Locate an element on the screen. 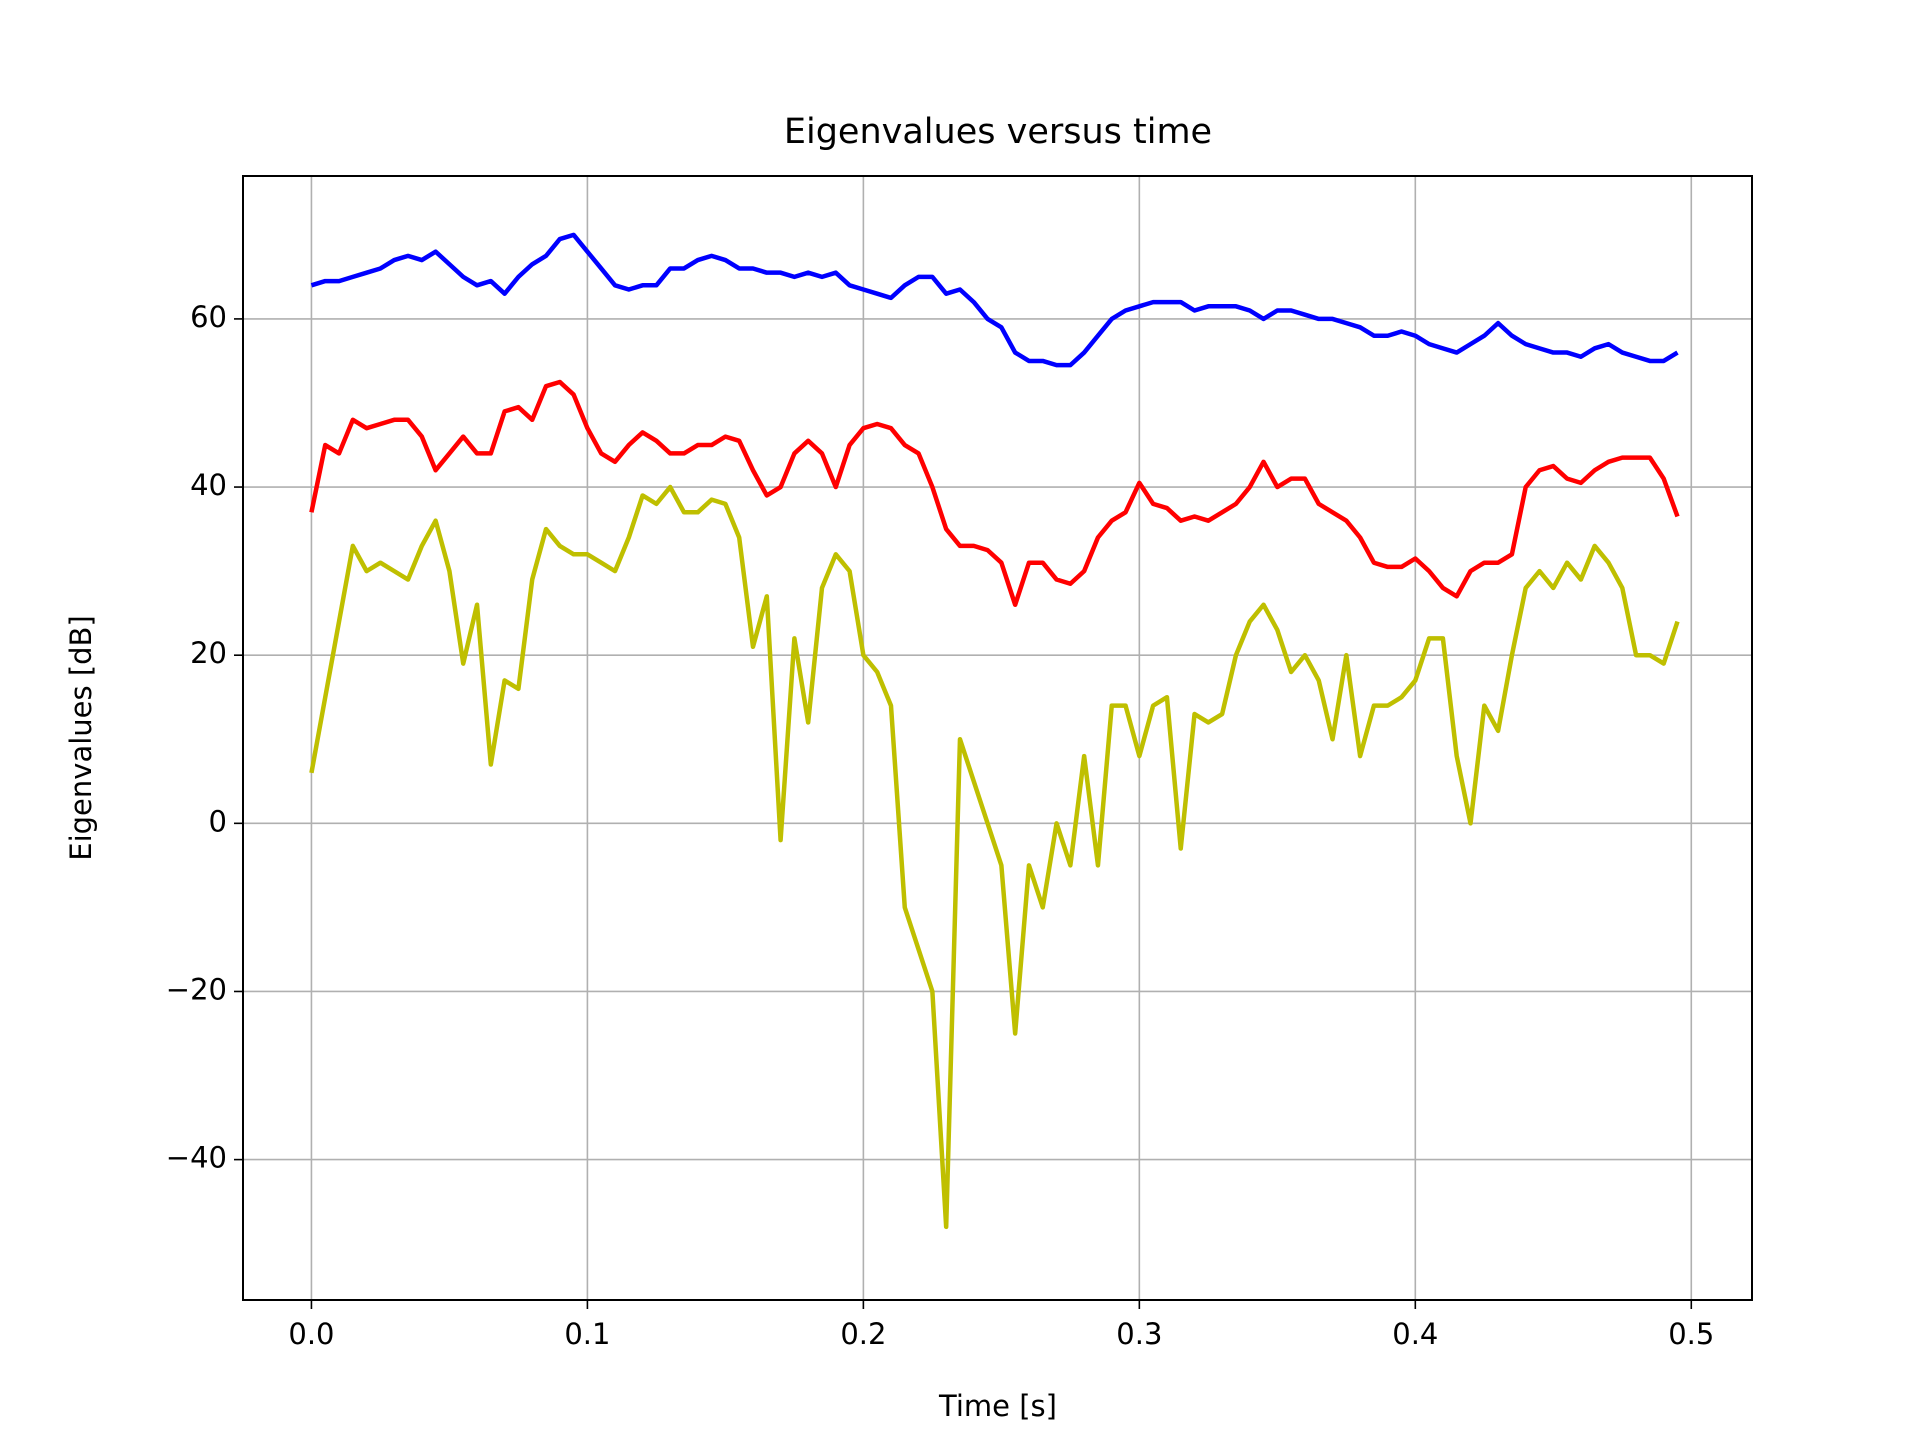 The height and width of the screenshot is (1440, 1920). x-tick-label: 0.5 is located at coordinates (1691, 1334).